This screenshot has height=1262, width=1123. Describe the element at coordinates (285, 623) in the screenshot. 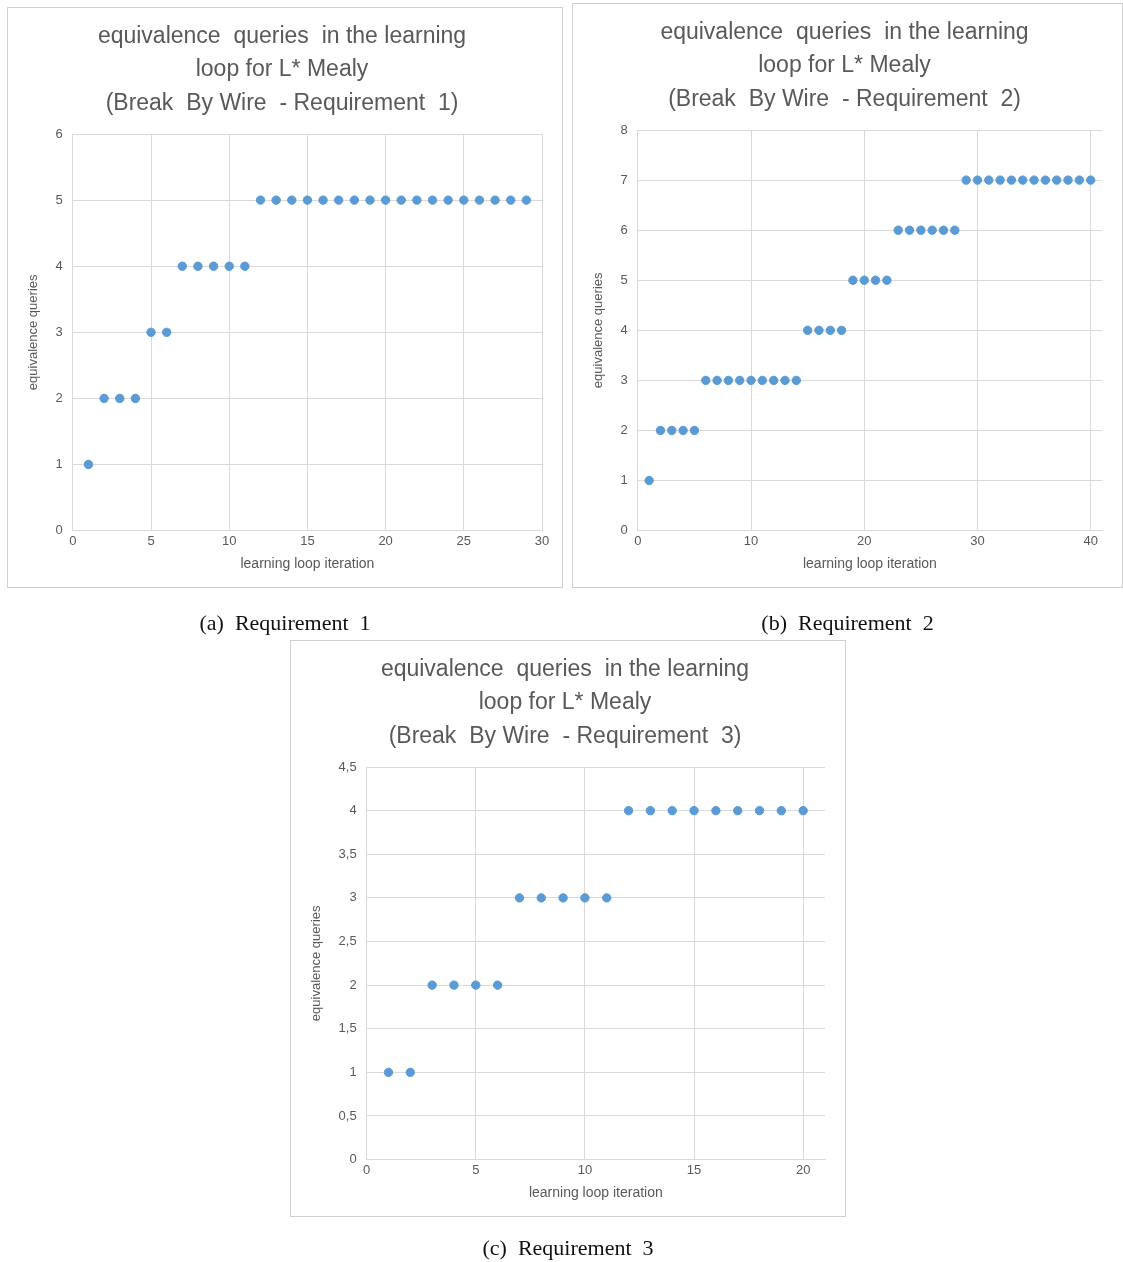

I see `text: (a) Requirement 1` at that location.